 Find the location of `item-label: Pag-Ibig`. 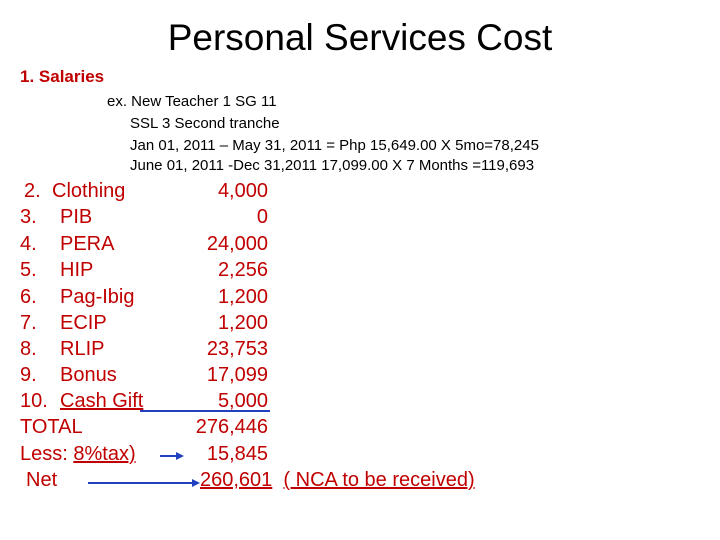

item-label: Pag-Ibig is located at coordinates (97, 297).